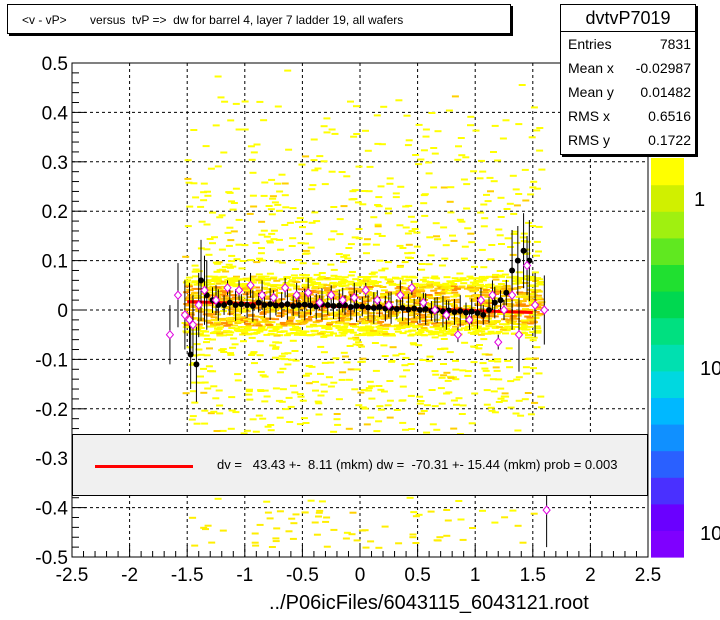  What do you see at coordinates (667, 172) in the screenshot?
I see `scale-band` at bounding box center [667, 172].